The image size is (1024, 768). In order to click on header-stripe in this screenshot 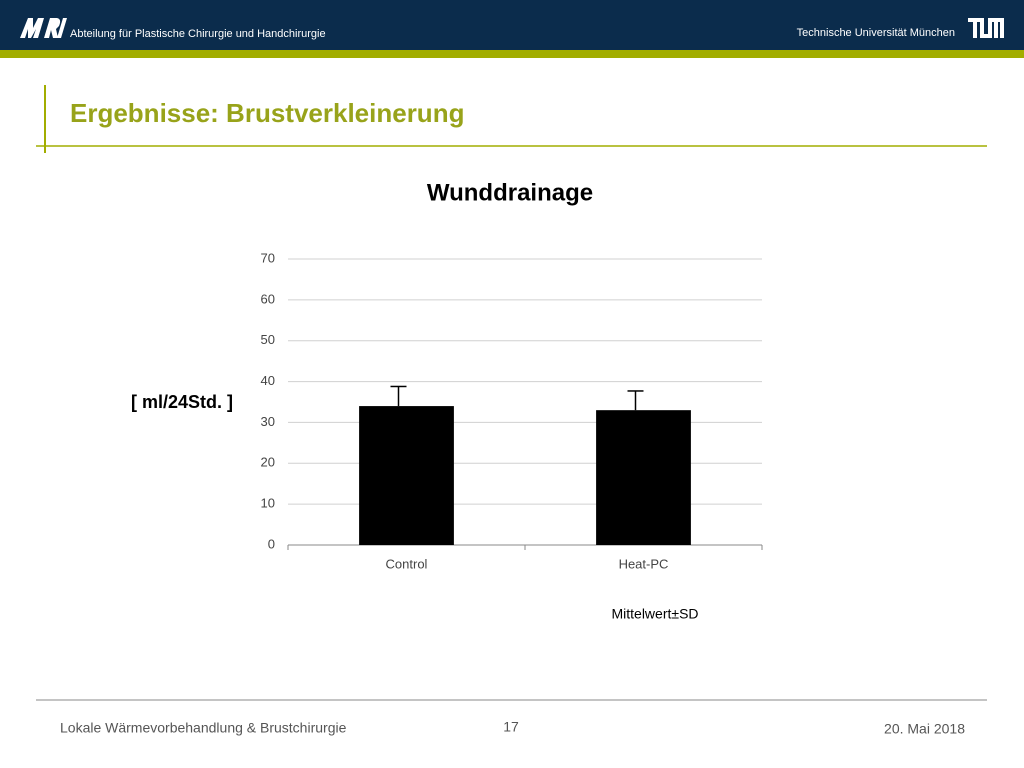, I will do `click(512, 54)`.